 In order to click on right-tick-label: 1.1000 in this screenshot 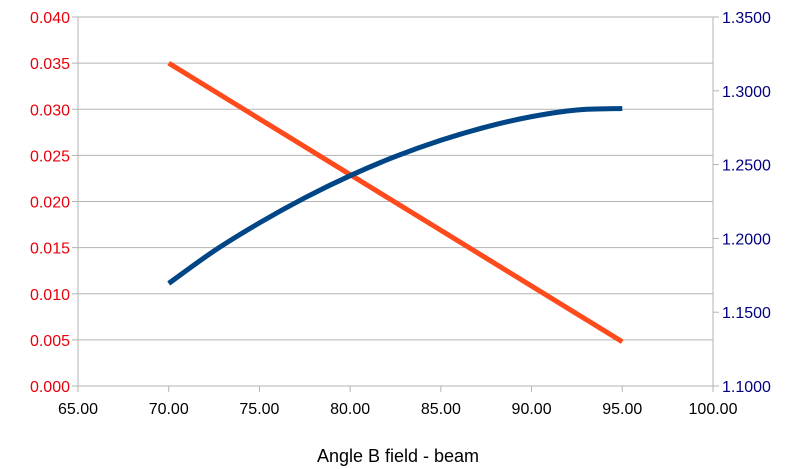, I will do `click(746, 387)`.